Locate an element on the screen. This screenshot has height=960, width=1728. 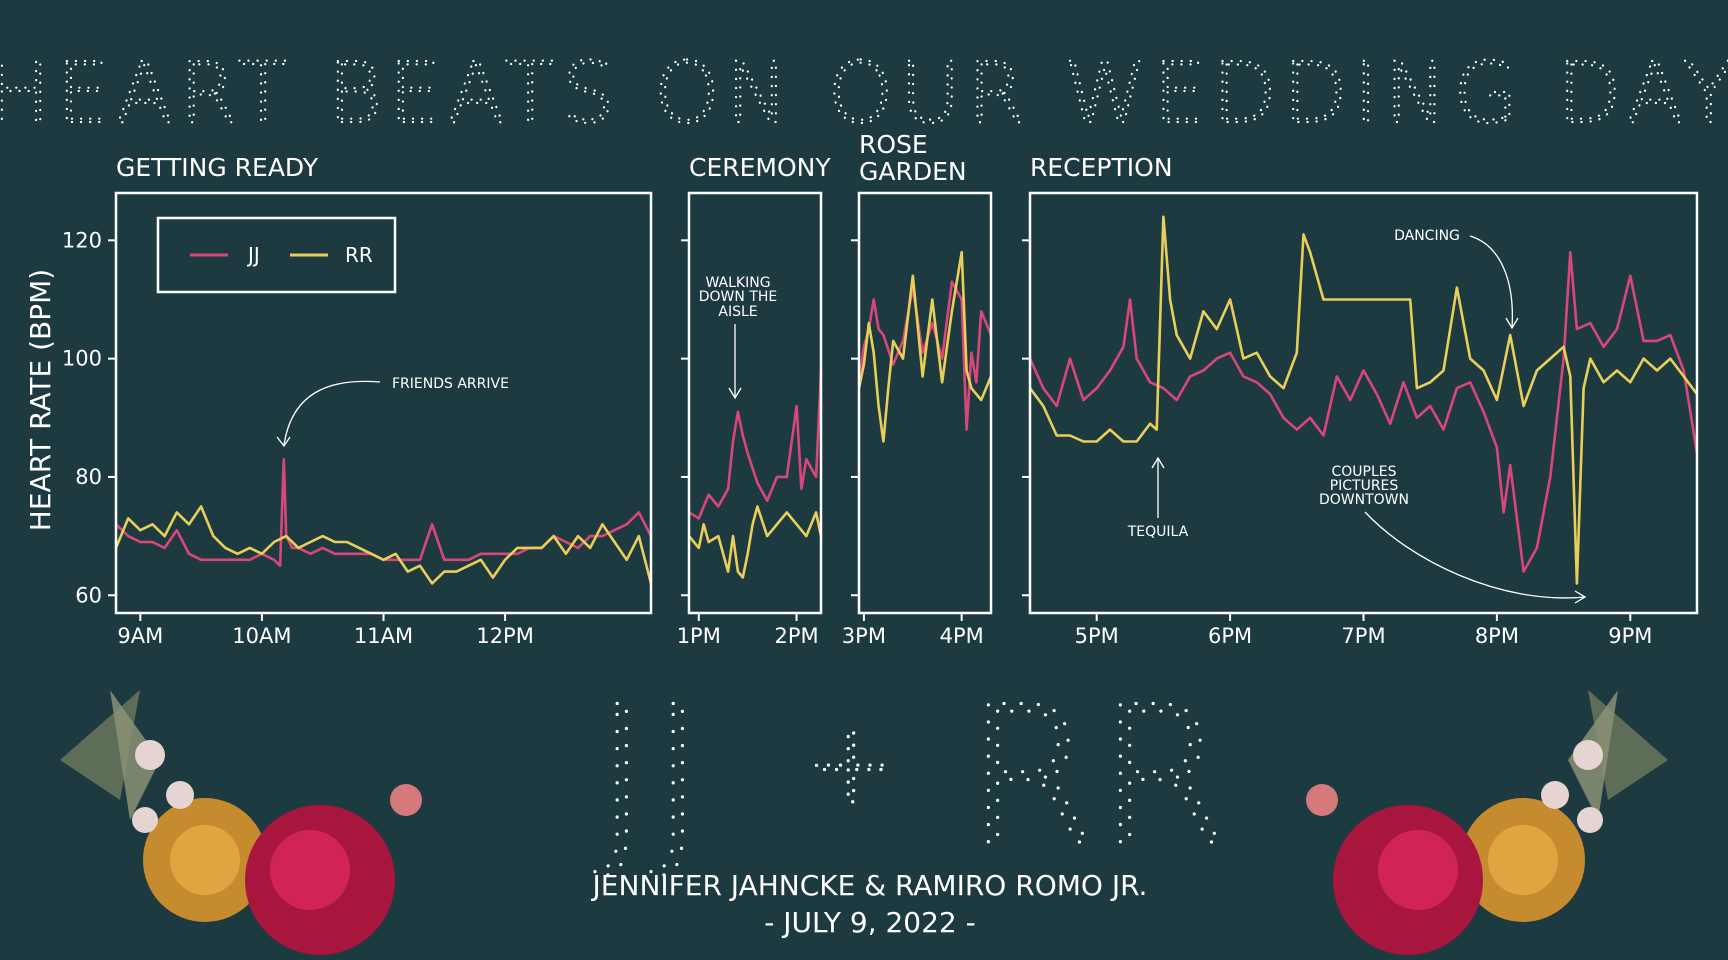
annotation-couples-line3: DOWNTOWN is located at coordinates (1364, 500).